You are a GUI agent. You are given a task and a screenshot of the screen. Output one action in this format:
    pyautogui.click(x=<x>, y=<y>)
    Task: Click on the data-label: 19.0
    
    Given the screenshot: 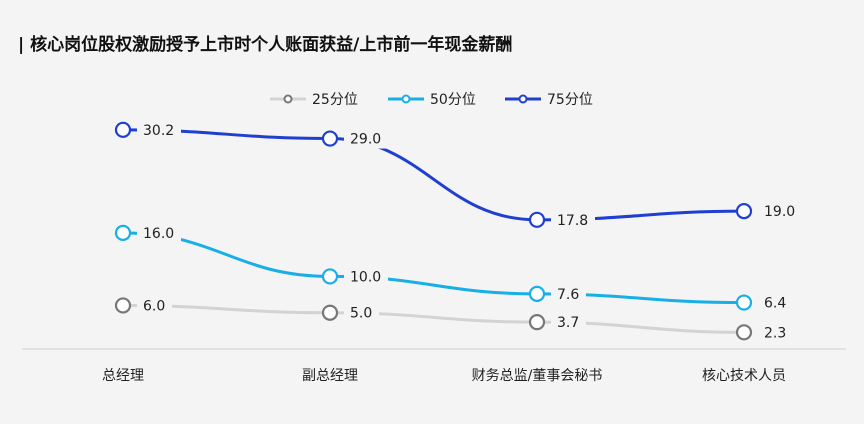 What is the action you would take?
    pyautogui.click(x=779, y=212)
    